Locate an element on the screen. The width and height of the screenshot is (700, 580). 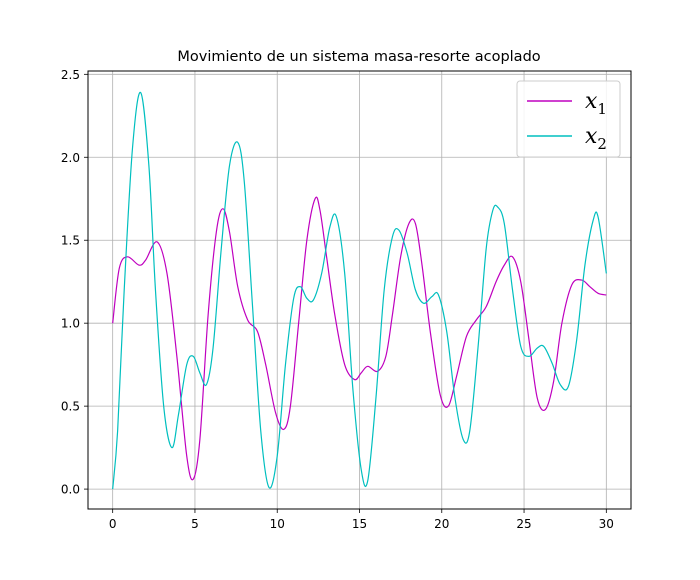
y-tick-label: 0.5 is located at coordinates (70, 407).